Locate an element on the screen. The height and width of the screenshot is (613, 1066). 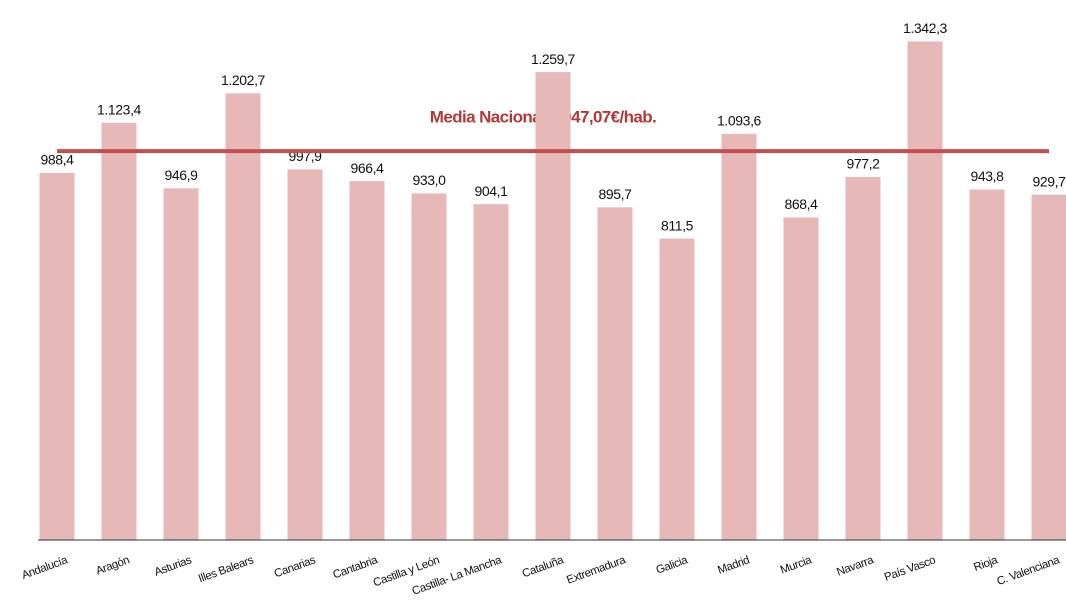
x-tick-label: C. Valenciana is located at coordinates (1028, 571).